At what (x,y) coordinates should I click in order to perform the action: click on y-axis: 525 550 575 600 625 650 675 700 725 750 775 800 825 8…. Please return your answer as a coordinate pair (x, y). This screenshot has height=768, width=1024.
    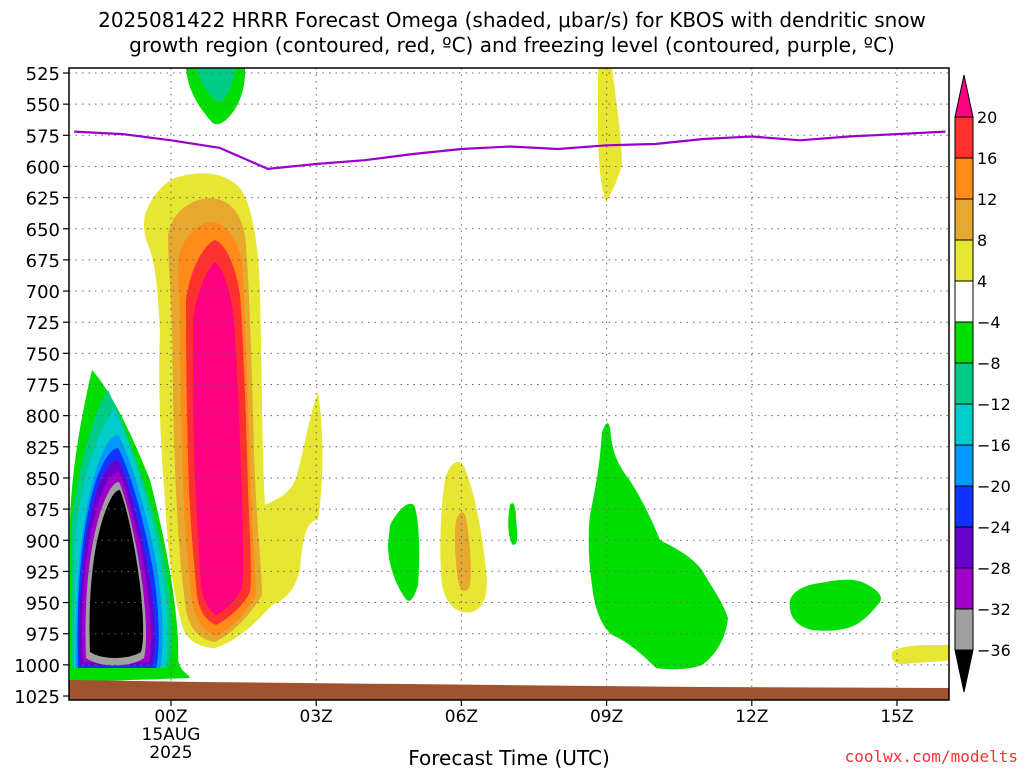
    Looking at the image, I should click on (41, 386).